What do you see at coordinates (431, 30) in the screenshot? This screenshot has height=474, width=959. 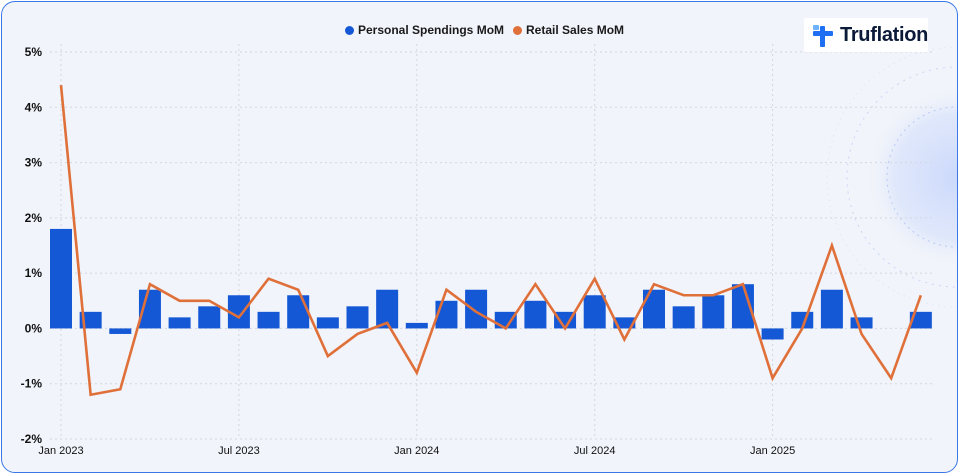 I see `legend-label: Personal Spendings MoM` at bounding box center [431, 30].